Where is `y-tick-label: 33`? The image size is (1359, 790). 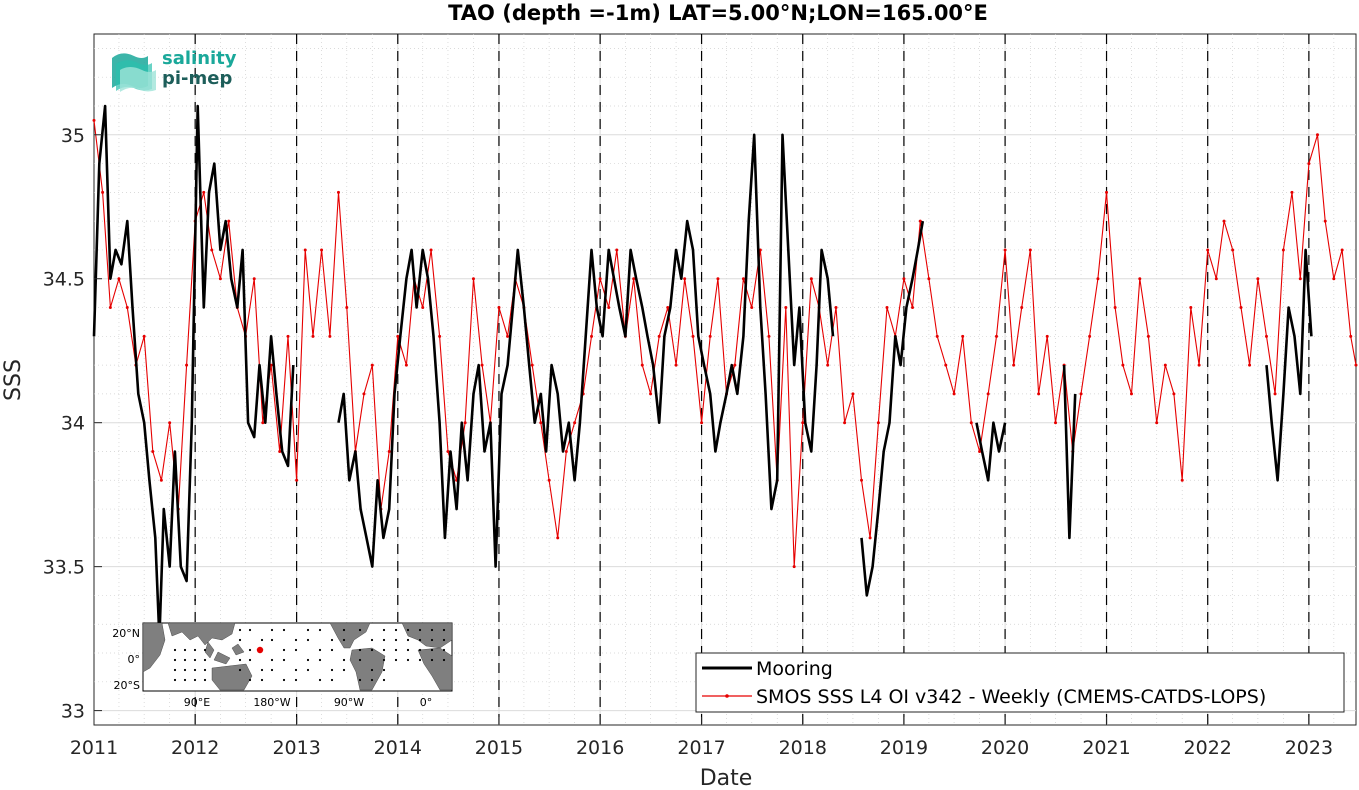
y-tick-label: 33 is located at coordinates (73, 712).